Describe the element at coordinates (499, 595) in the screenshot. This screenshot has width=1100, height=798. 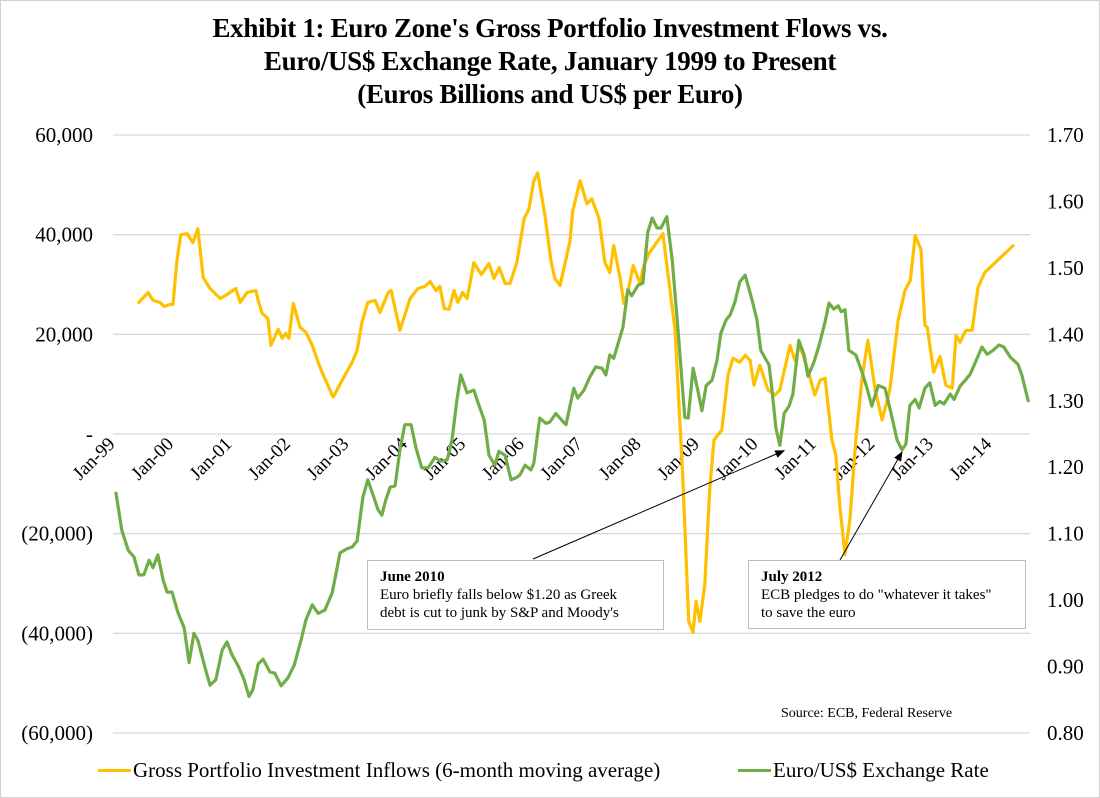
I see `annotation-text-line: Euro briefly falls below $1.20 as Greek` at that location.